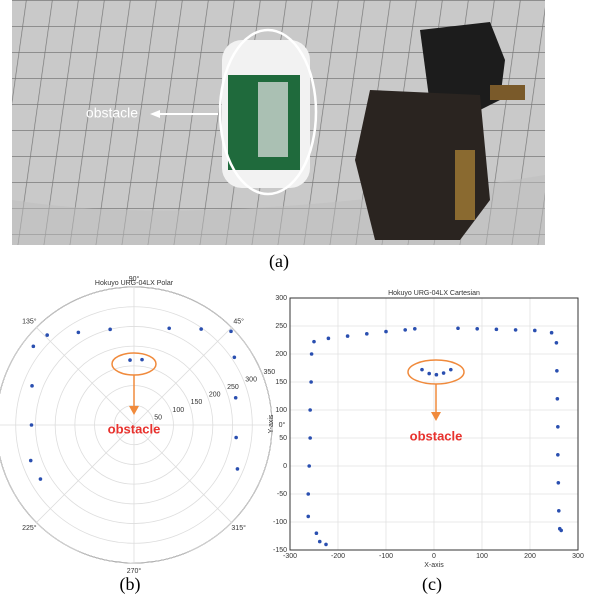 Image resolution: width=590 pixels, height=600 pixels. What do you see at coordinates (434, 565) in the screenshot?
I see `x-axis-label: X-axis` at bounding box center [434, 565].